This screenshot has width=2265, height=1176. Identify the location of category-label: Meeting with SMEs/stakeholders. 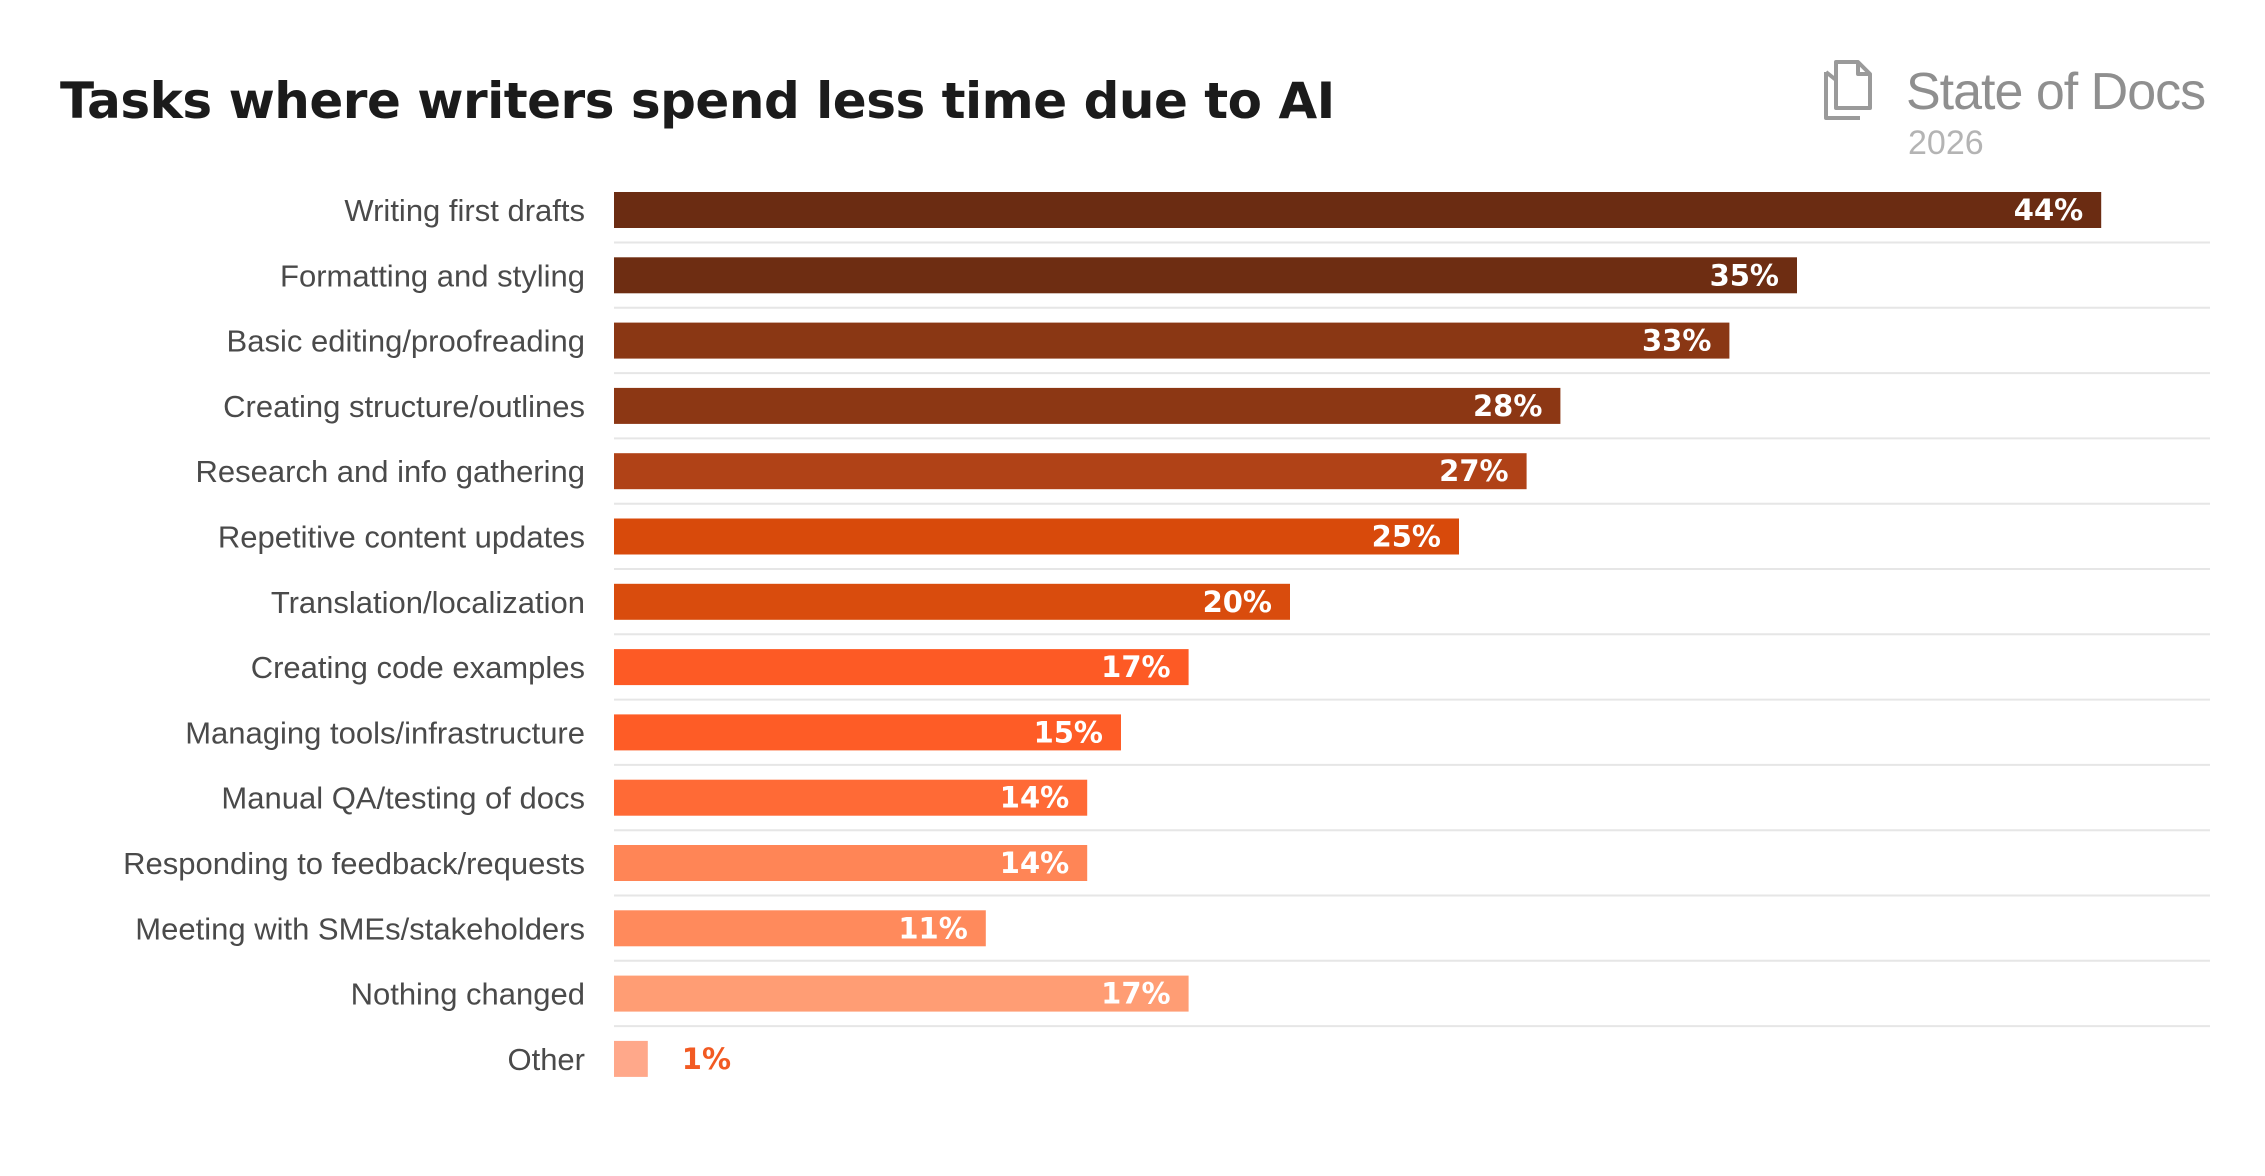
(360, 928).